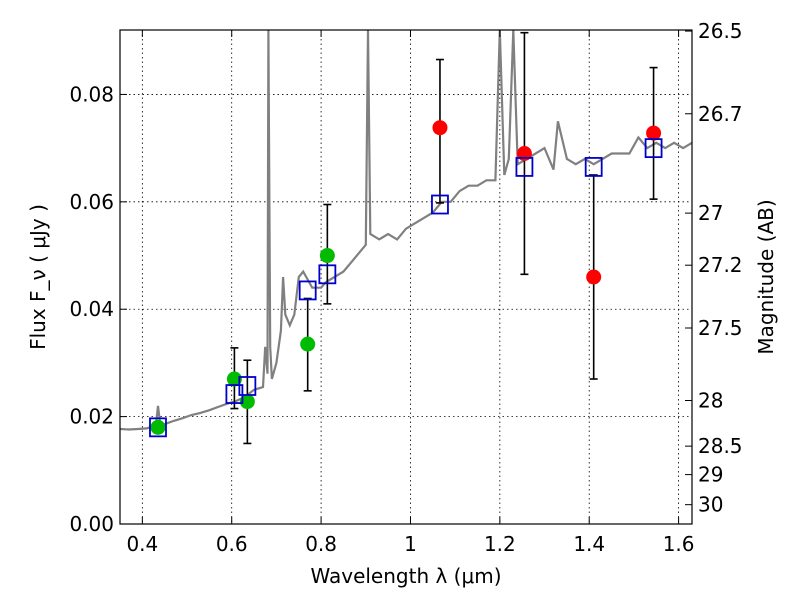 The width and height of the screenshot is (800, 600). I want to click on y2-tick-label: 27.2, so click(720, 265).